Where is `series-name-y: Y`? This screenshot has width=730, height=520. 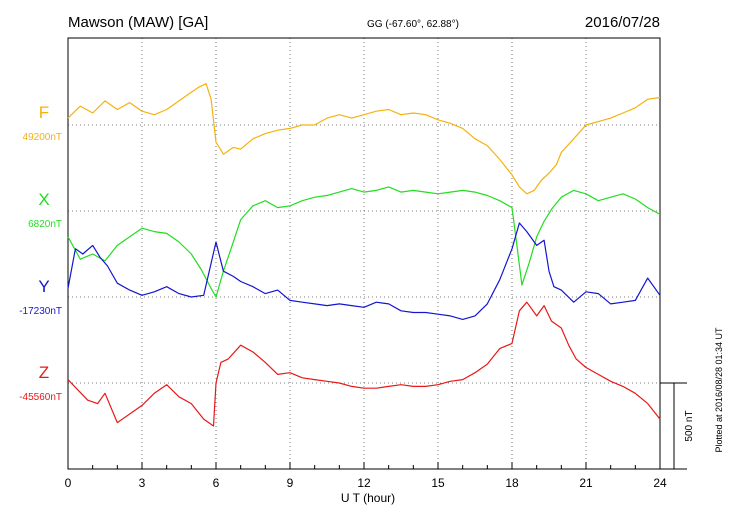
series-name-y: Y is located at coordinates (43, 286).